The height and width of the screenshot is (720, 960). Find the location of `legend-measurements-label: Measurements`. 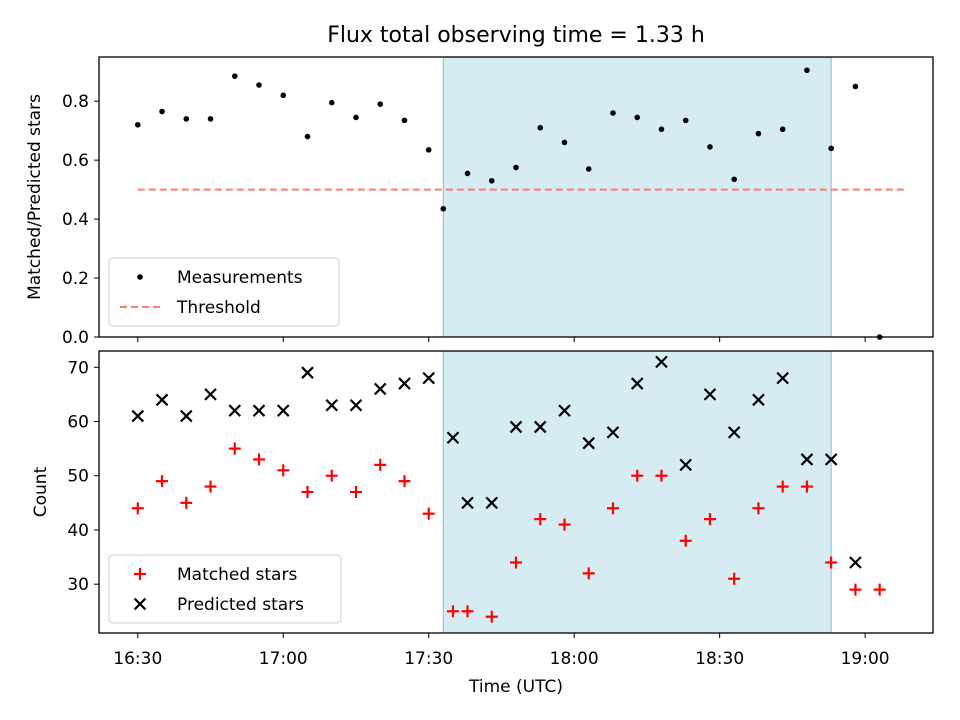

legend-measurements-label: Measurements is located at coordinates (240, 278).